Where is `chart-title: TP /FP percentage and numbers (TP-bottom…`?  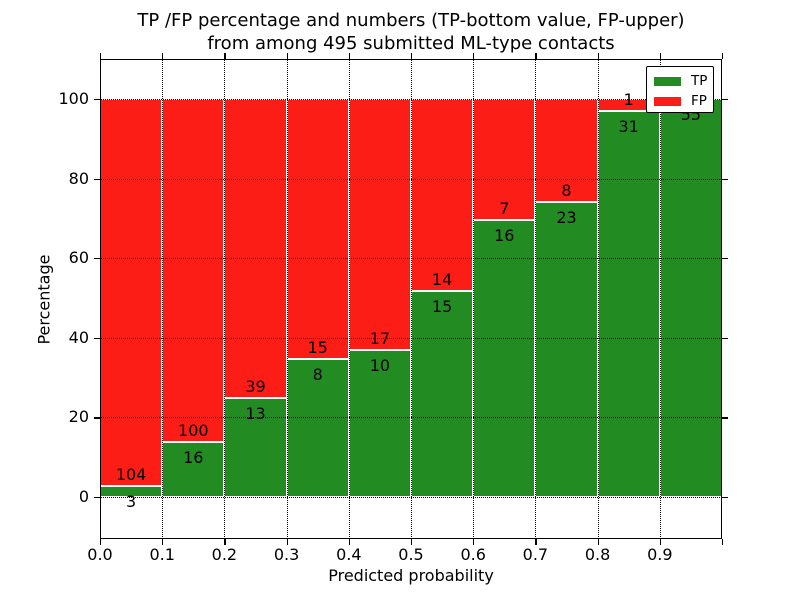 chart-title: TP /FP percentage and numbers (TP-bottom… is located at coordinates (411, 32).